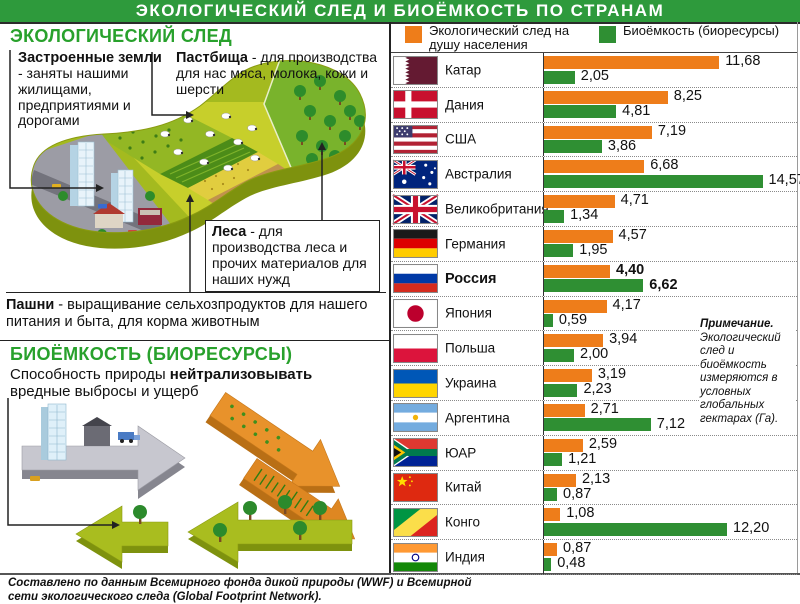  I want to click on country-row: Индия 0,87 0,48, so click(594, 557).